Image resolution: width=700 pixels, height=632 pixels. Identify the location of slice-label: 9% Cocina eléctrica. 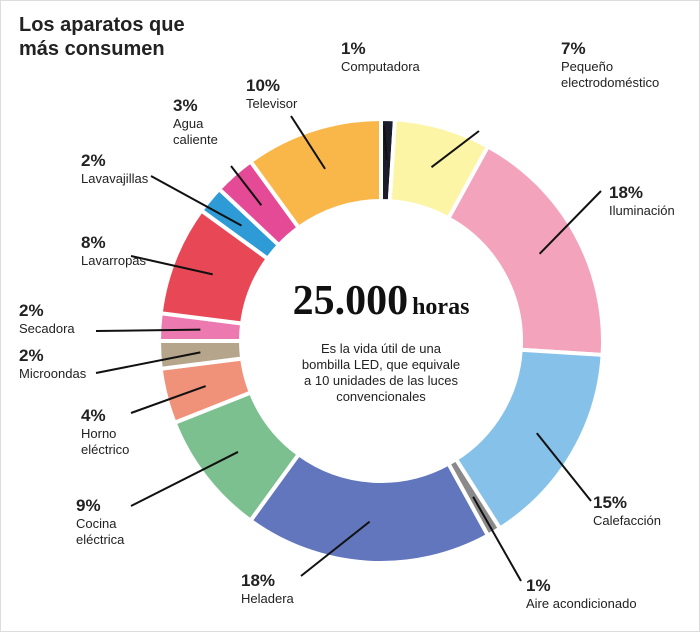
(116, 522).